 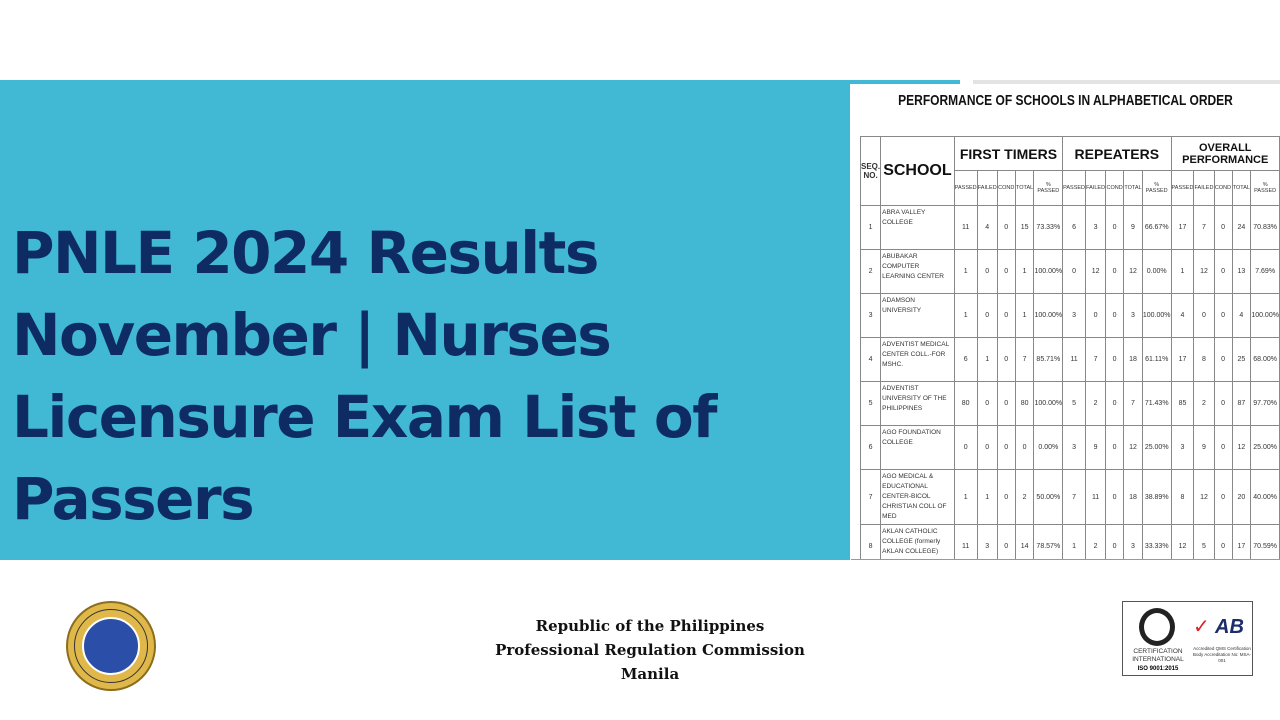 I want to click on value-cell: 70.83%, so click(x=1265, y=227).